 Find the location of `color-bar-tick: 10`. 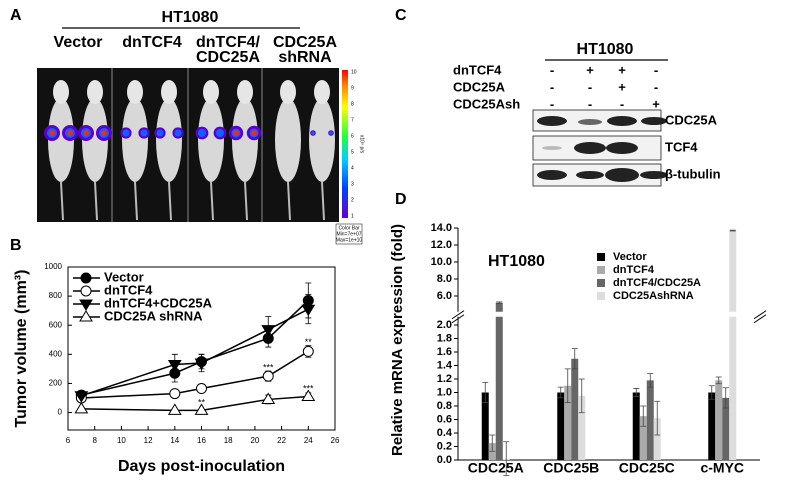

color-bar-tick: 10 is located at coordinates (354, 72).